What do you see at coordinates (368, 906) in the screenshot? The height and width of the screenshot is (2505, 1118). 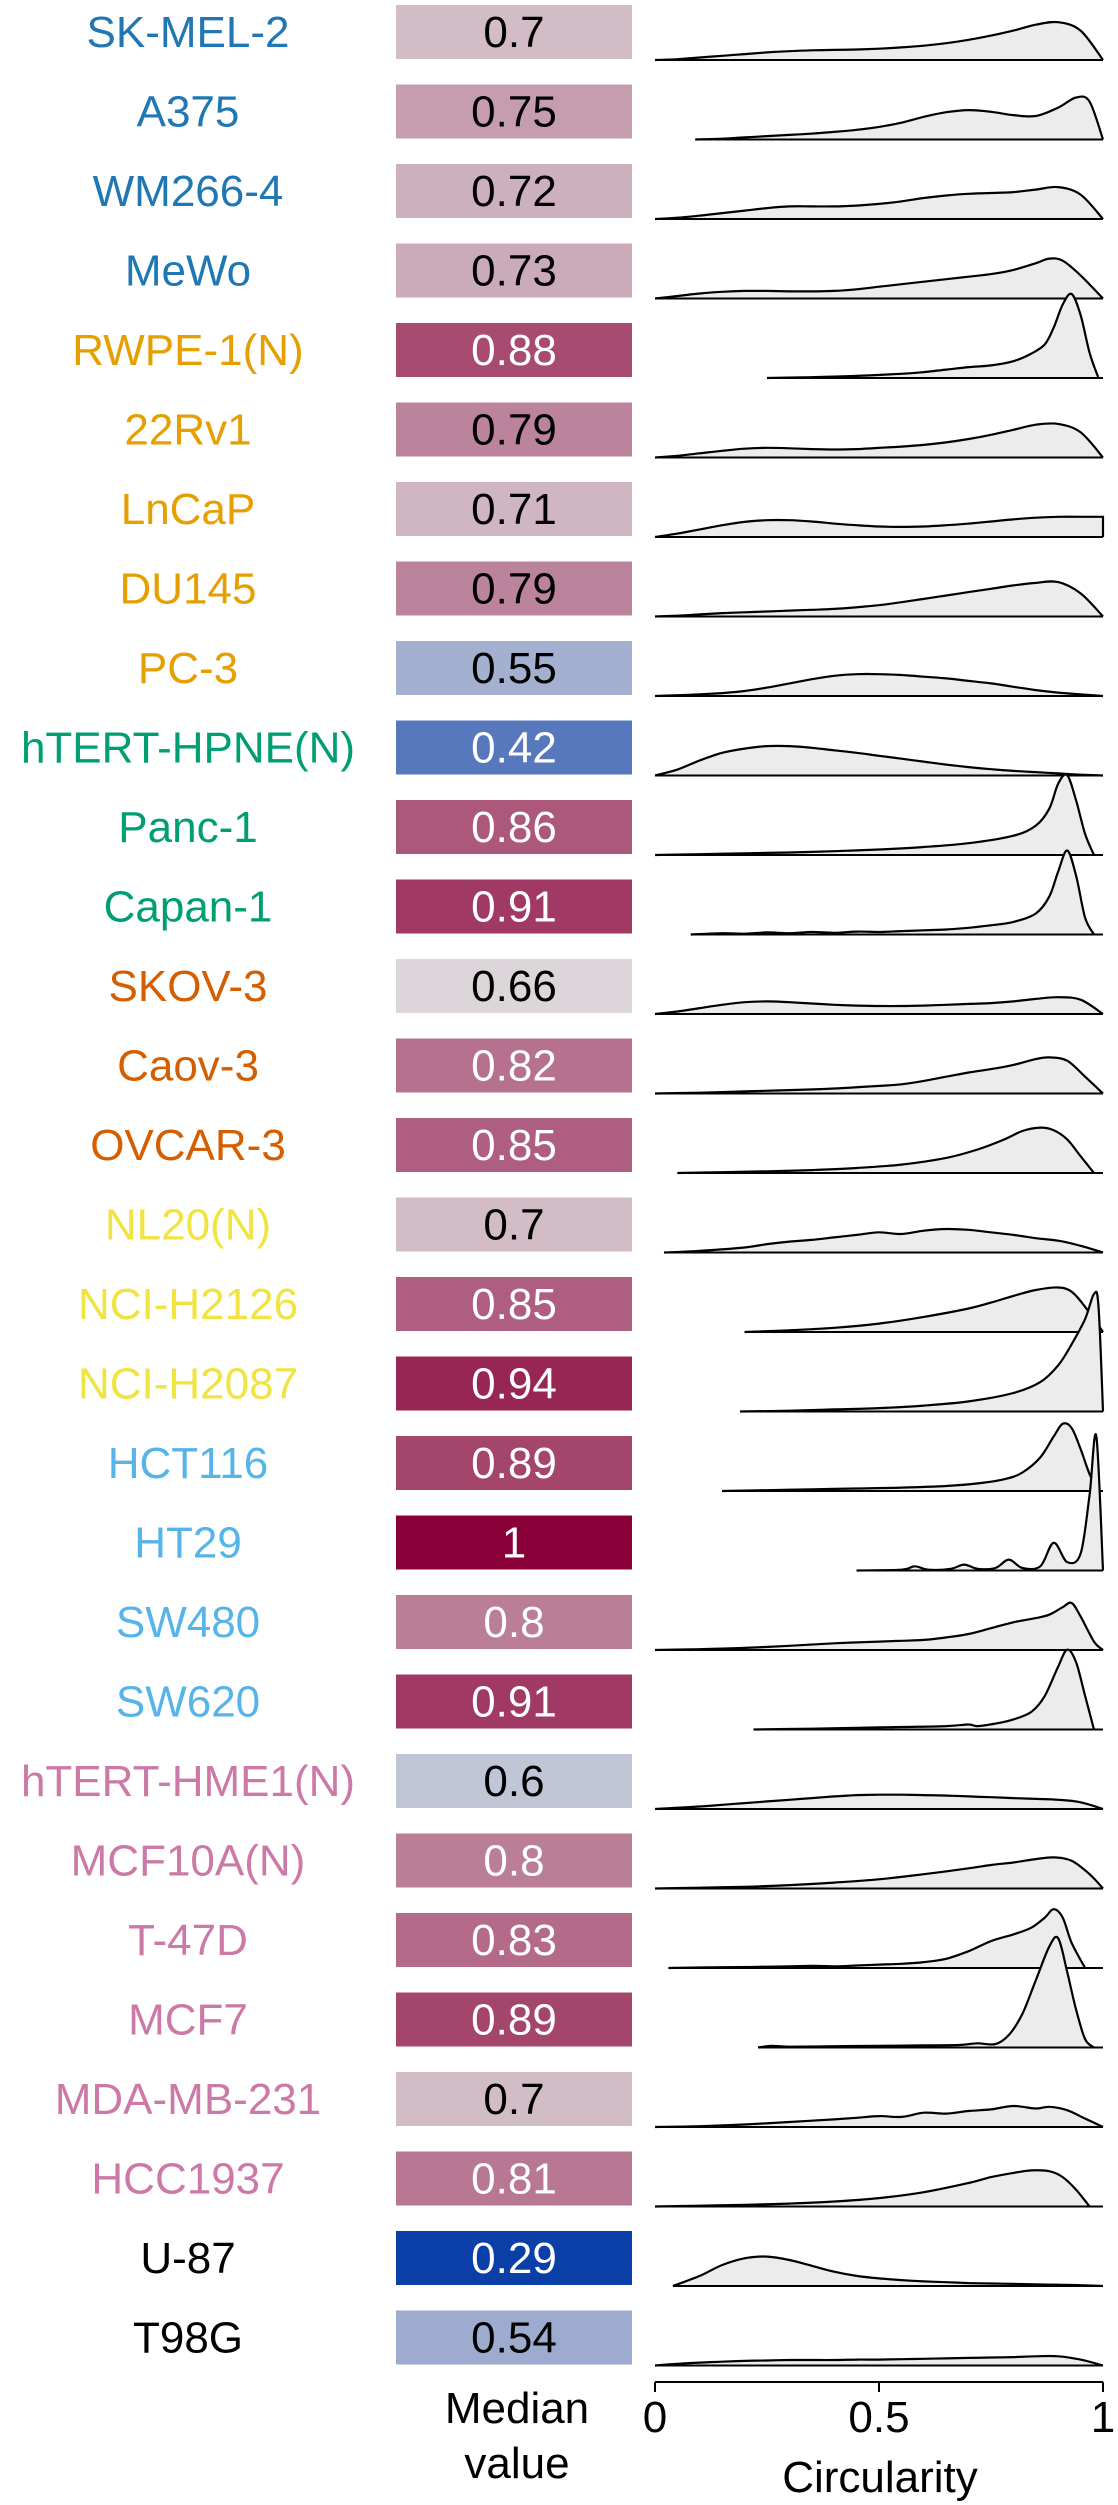 I see `row-capan-1: Capan-1 0.91` at bounding box center [368, 906].